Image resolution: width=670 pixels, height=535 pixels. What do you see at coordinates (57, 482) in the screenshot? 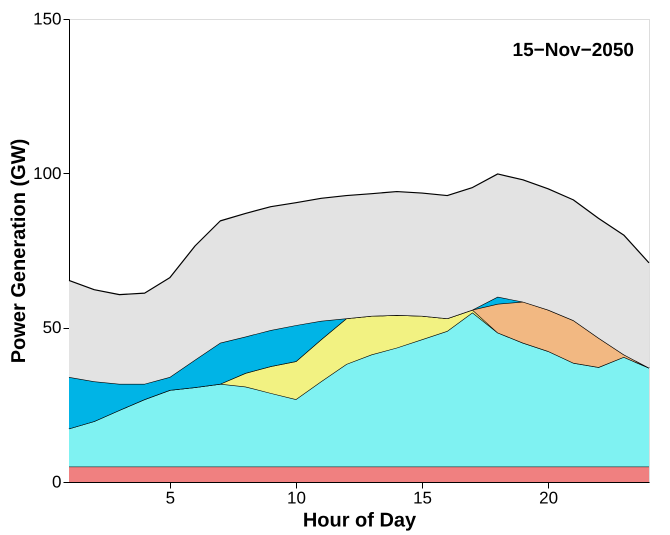
I see `y-tick-label: 0` at bounding box center [57, 482].